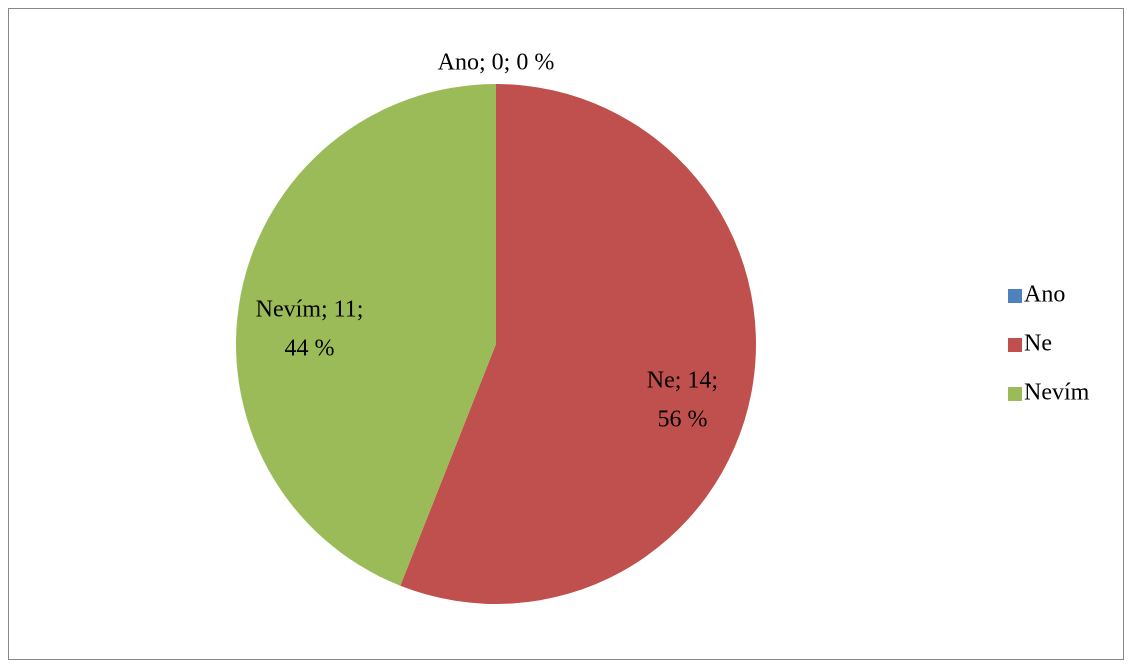 The height and width of the screenshot is (672, 1132). What do you see at coordinates (310, 309) in the screenshot?
I see `data-label: Nevím; 11;` at bounding box center [310, 309].